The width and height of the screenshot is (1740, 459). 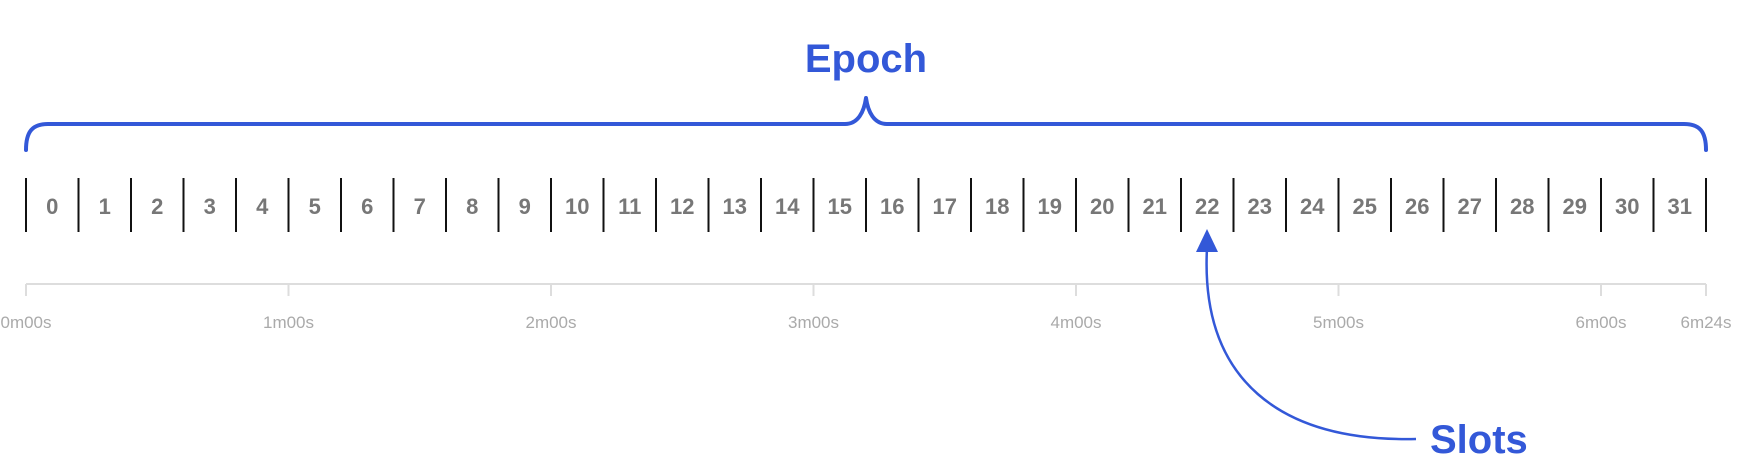 I want to click on time-tick-label: 2m00s, so click(x=550, y=322).